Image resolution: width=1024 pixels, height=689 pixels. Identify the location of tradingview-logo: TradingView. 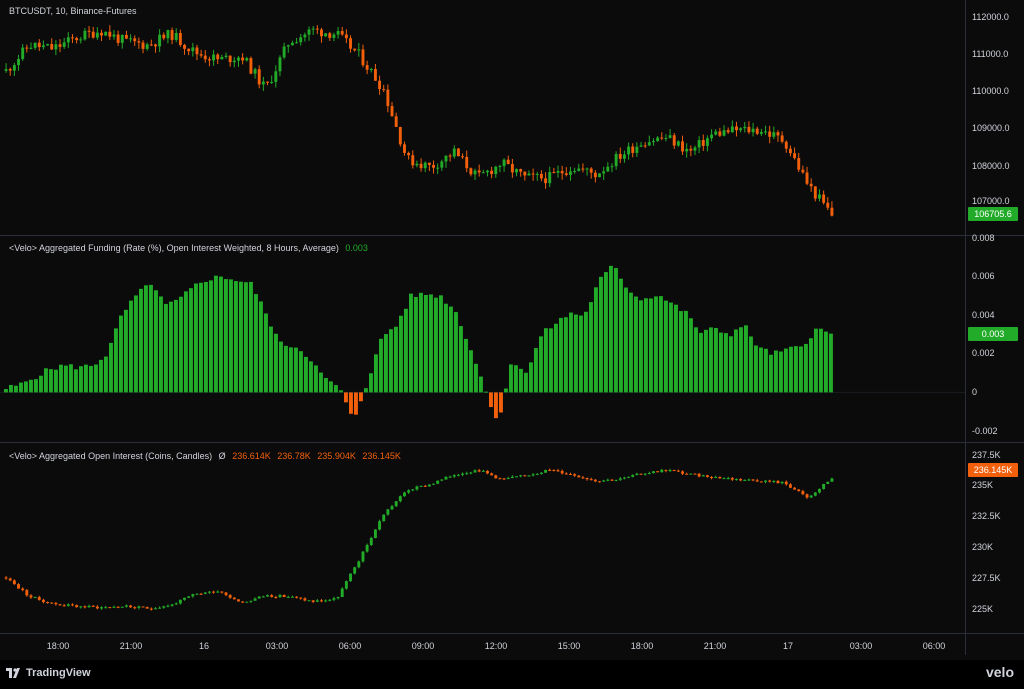
(48, 673).